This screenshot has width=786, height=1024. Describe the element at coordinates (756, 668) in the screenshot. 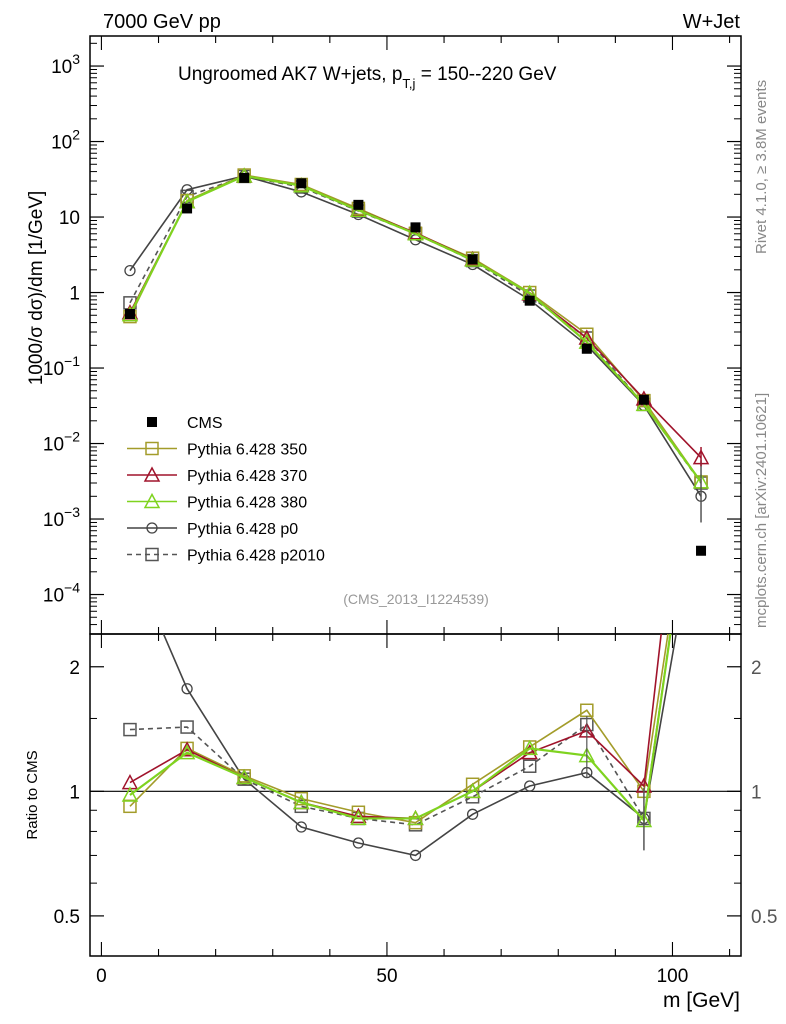

I see `ratio-y-tick-label-right: 2` at that location.